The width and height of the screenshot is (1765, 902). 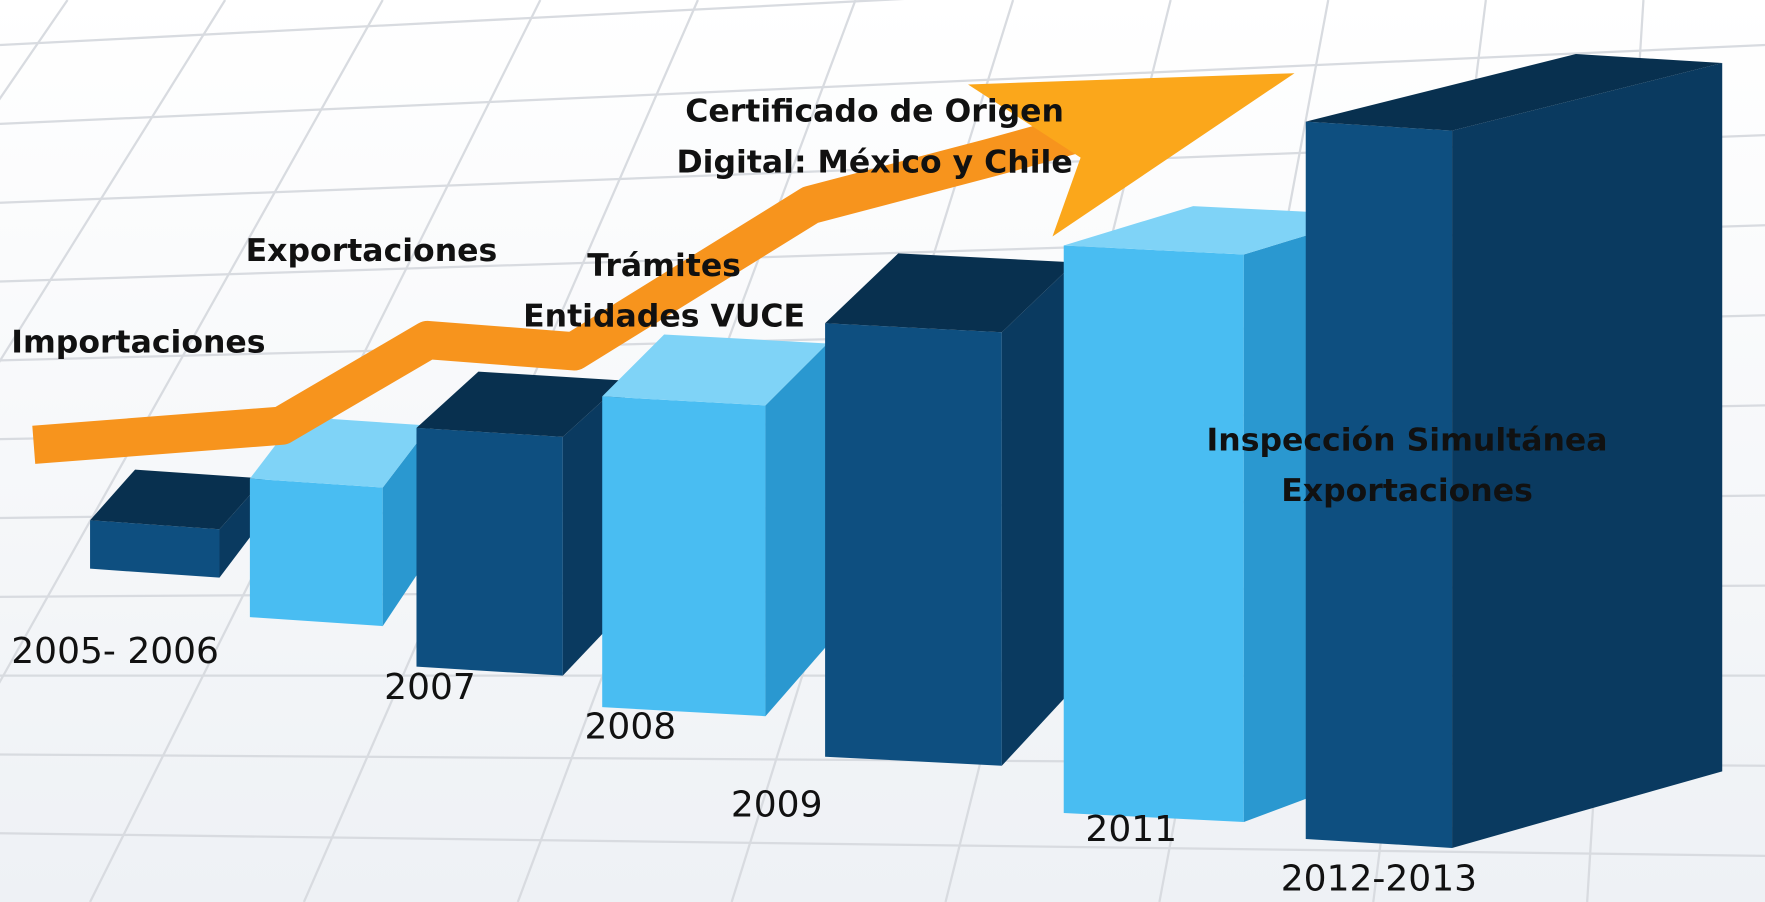 I want to click on milestone-label: Trámites, so click(x=664, y=266).